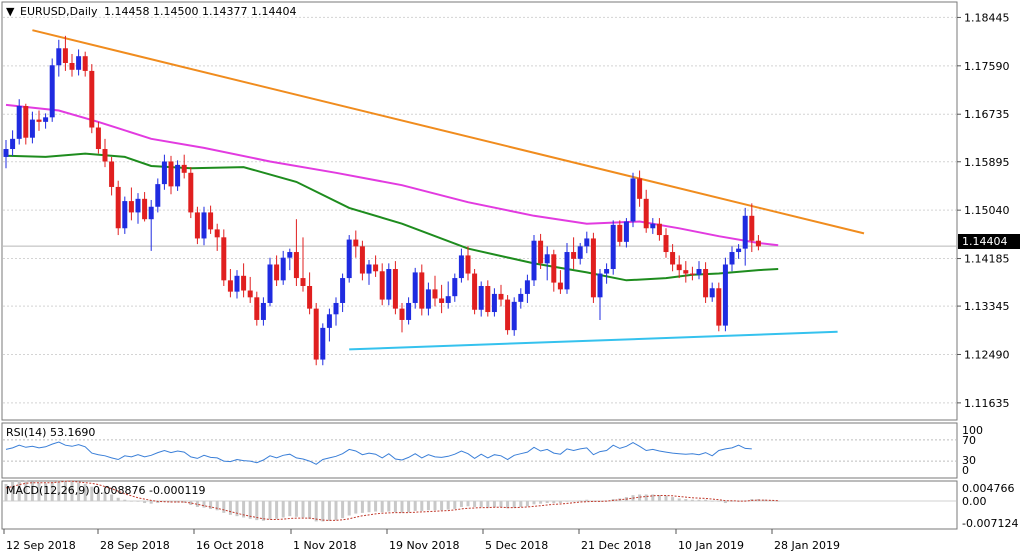 The width and height of the screenshot is (1020, 556). I want to click on symbol-label: EURUSD,Daily, so click(59, 11).